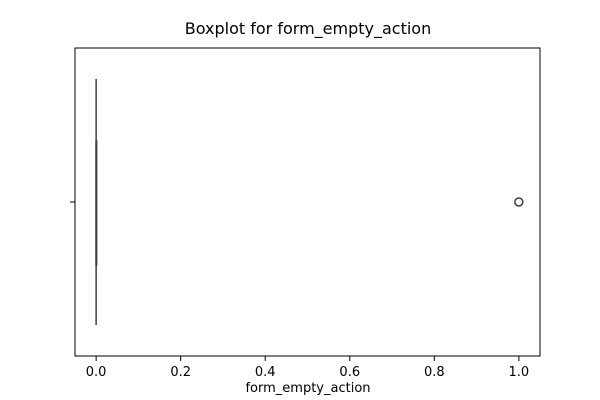 The image size is (600, 400). What do you see at coordinates (519, 372) in the screenshot?
I see `x-tick-label: 1.0` at bounding box center [519, 372].